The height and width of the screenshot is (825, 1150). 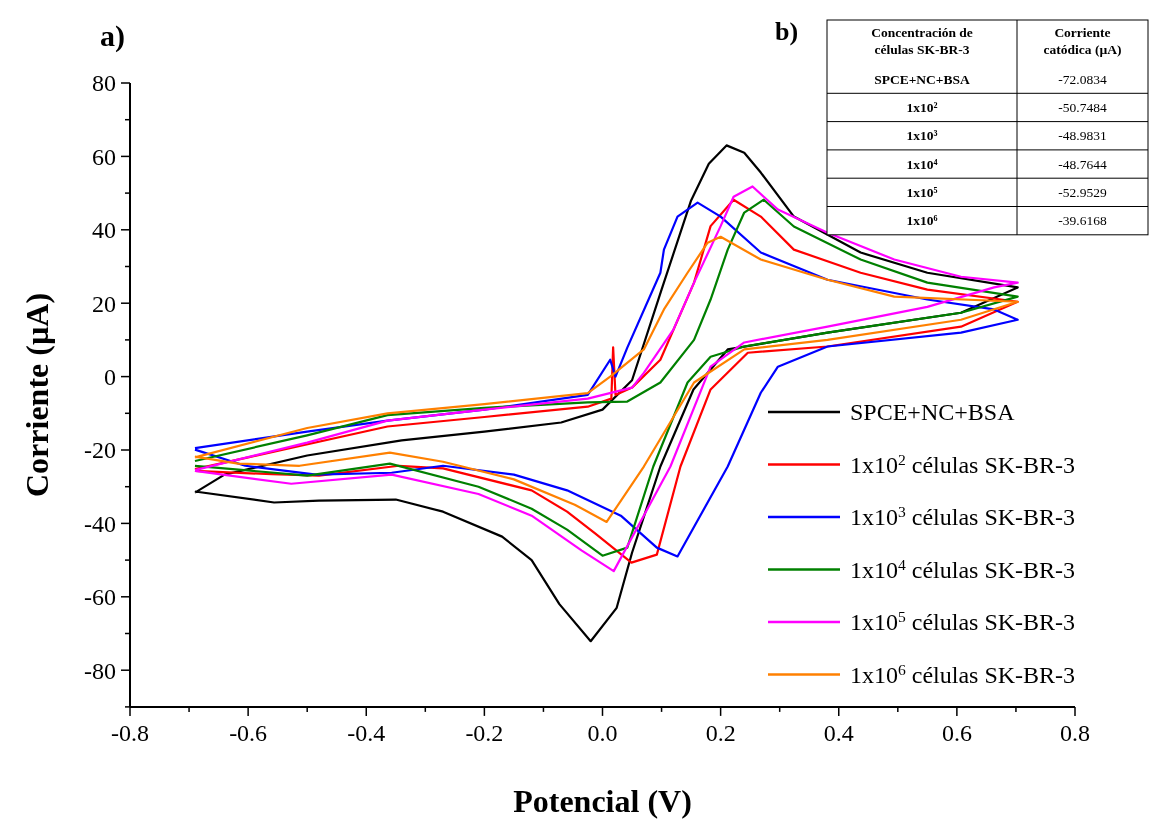 What do you see at coordinates (100, 597) in the screenshot?
I see `y-tick-label: -60` at bounding box center [100, 597].